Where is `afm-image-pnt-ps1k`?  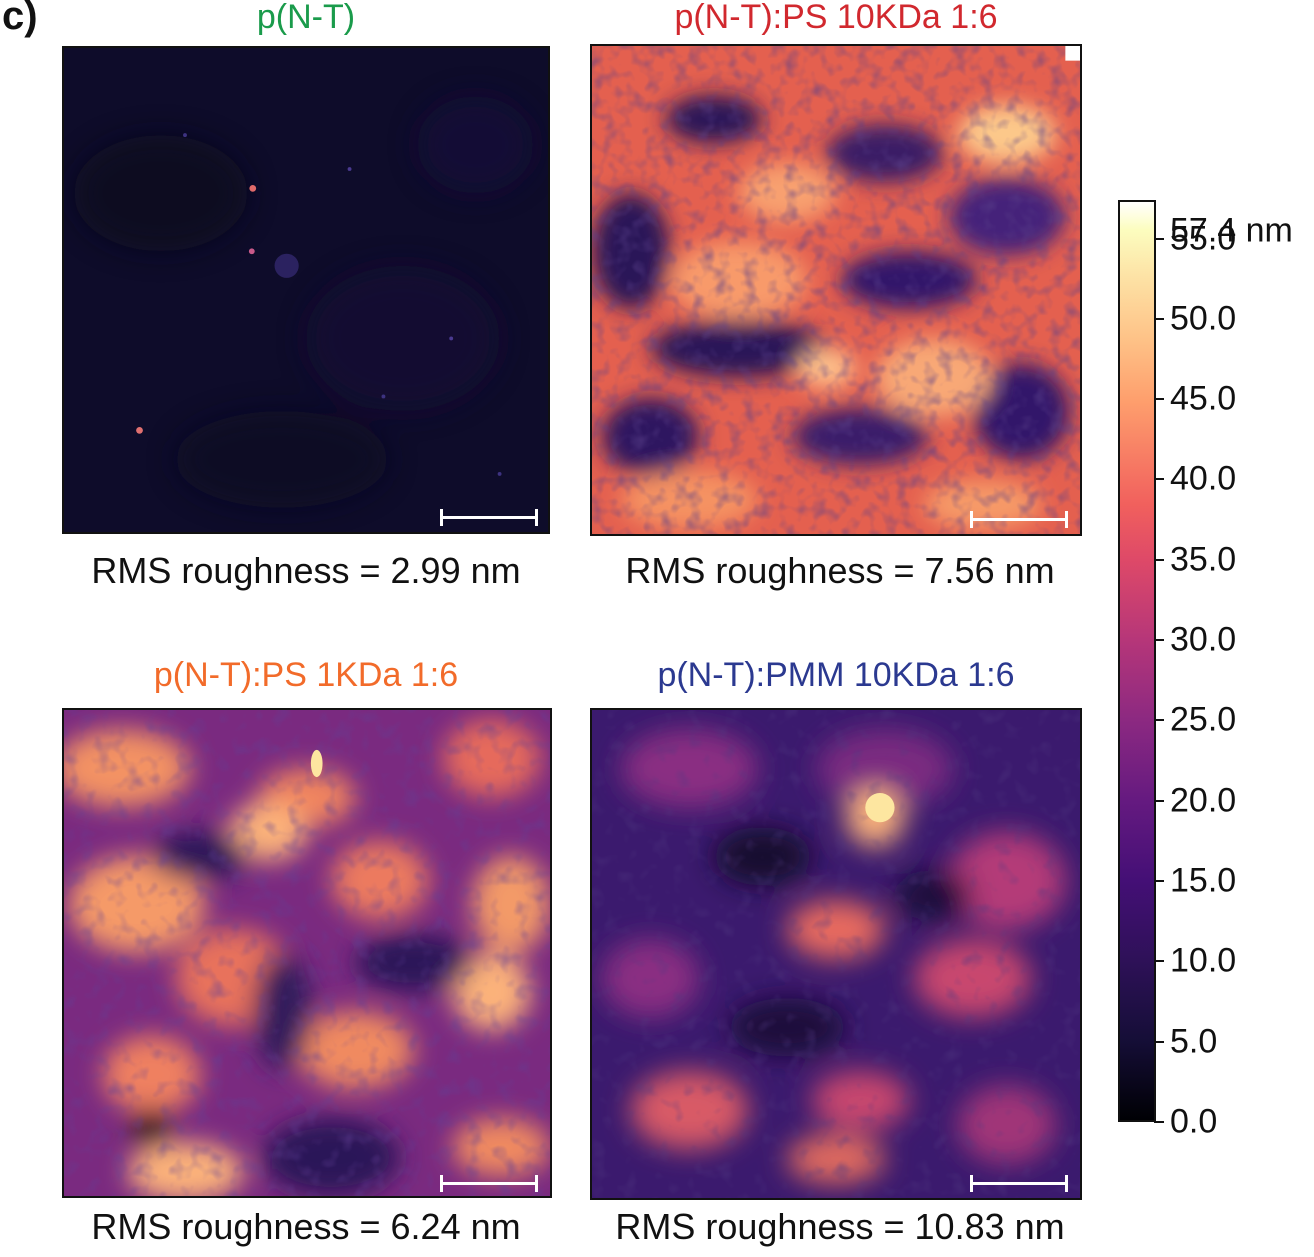 afm-image-pnt-ps1k is located at coordinates (307, 953).